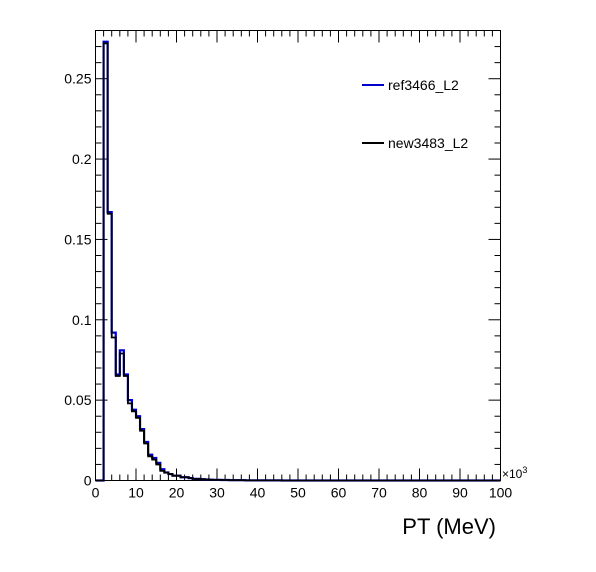 Image resolution: width=596 pixels, height=572 pixels. What do you see at coordinates (423, 85) in the screenshot?
I see `legend-label-ref: ref3466_L2` at bounding box center [423, 85].